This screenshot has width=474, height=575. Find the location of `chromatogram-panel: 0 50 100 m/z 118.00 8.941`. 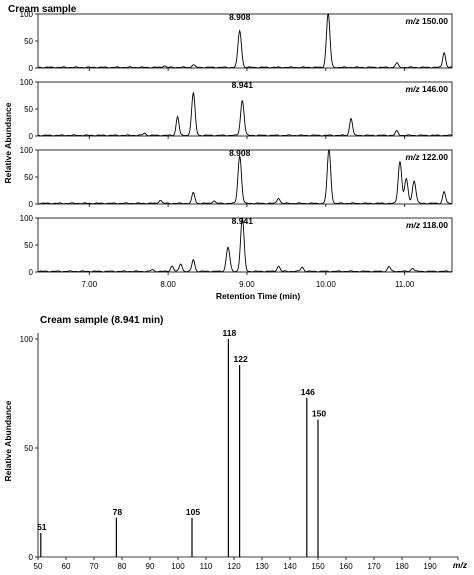

chromatogram-panel: 0 50 100 m/z 118.00 8.941 is located at coordinates (236, 245).